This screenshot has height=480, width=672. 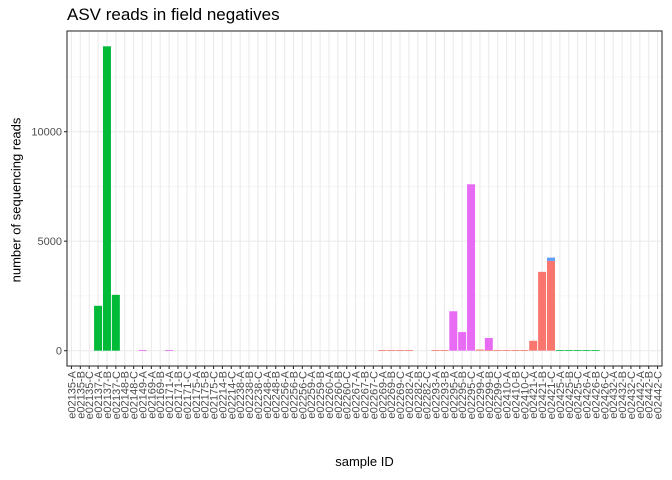 I want to click on x-tick-label: e02282-B, so click(x=419, y=395).